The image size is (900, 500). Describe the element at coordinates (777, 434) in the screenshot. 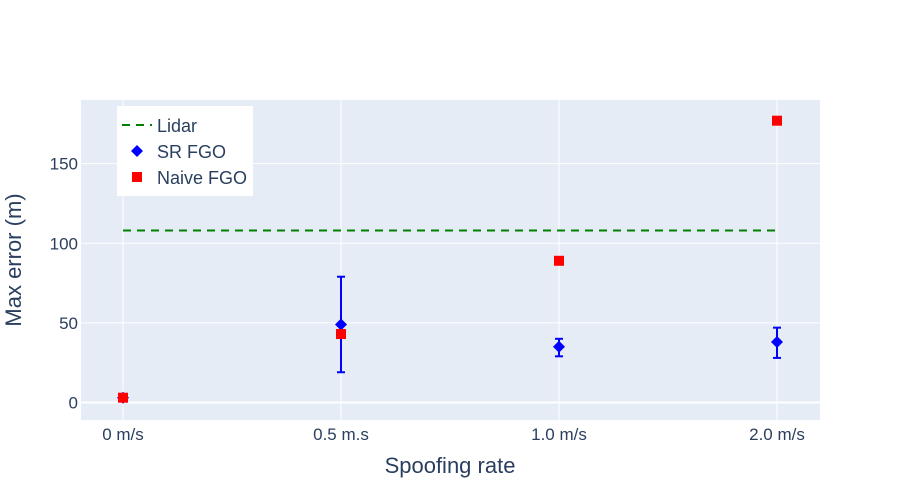

I see `x-tick-label: 2.0 m/s` at that location.